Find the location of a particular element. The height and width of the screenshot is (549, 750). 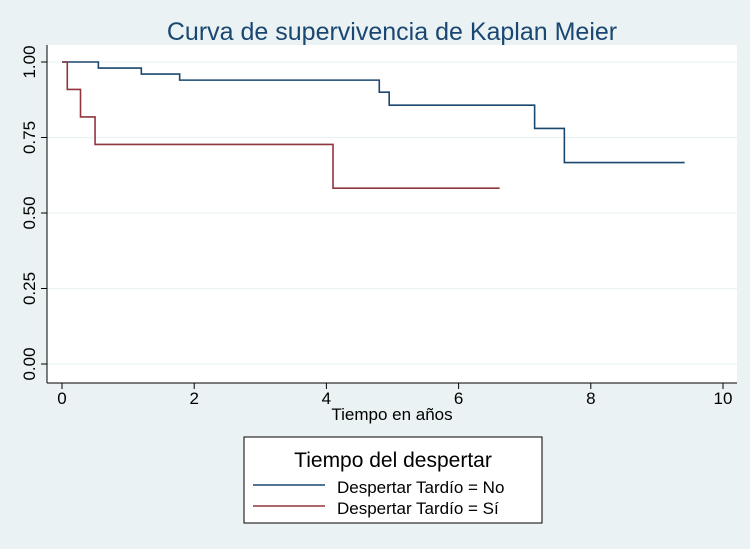

x-tick-label: 8 is located at coordinates (590, 398).